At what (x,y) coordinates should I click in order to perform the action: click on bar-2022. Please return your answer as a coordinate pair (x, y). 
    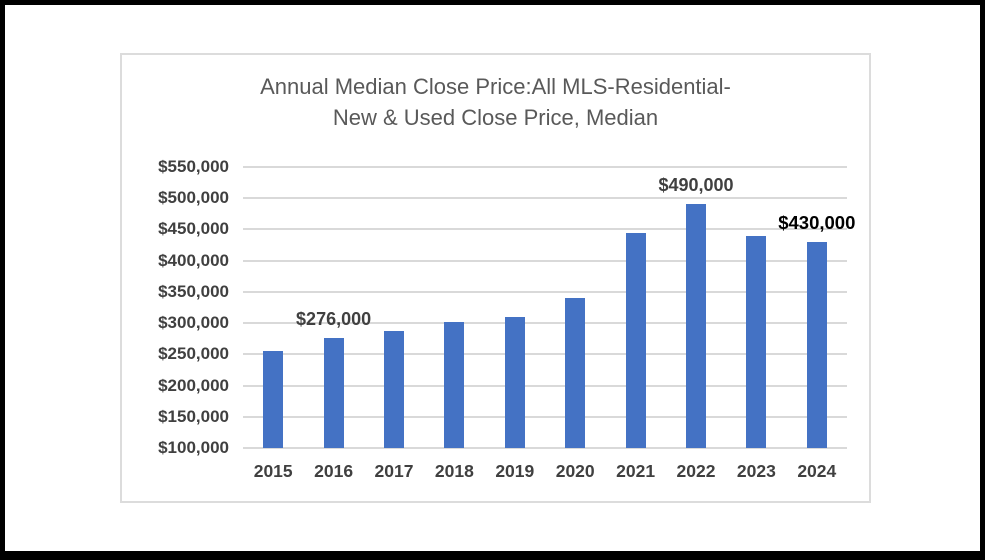
    Looking at the image, I should click on (696, 326).